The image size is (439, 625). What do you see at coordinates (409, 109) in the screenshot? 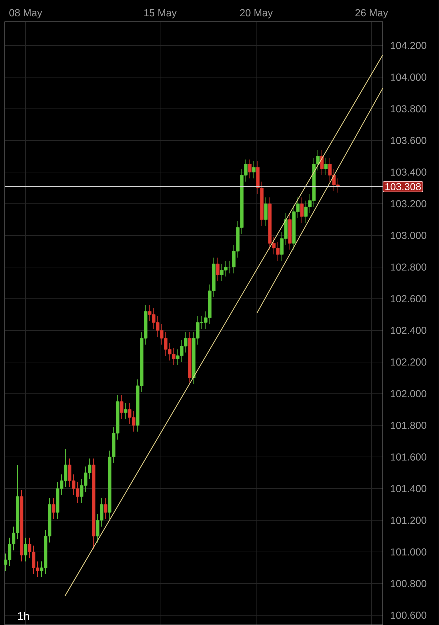
I see `y-tick-label: 103.800` at bounding box center [409, 109].